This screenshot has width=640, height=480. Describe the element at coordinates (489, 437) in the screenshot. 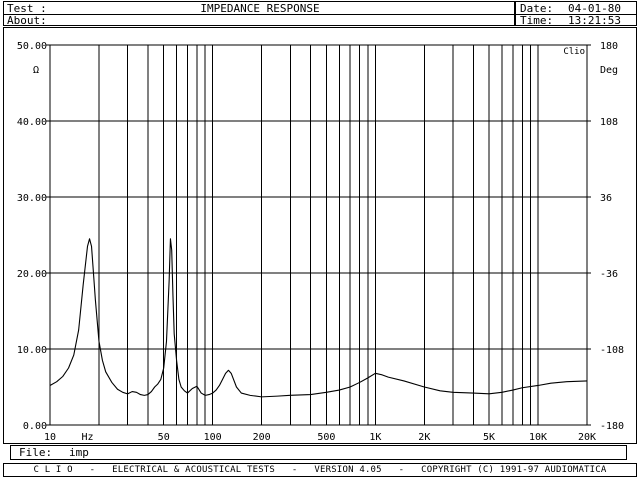

I see `x-tick-label: 5K` at that location.